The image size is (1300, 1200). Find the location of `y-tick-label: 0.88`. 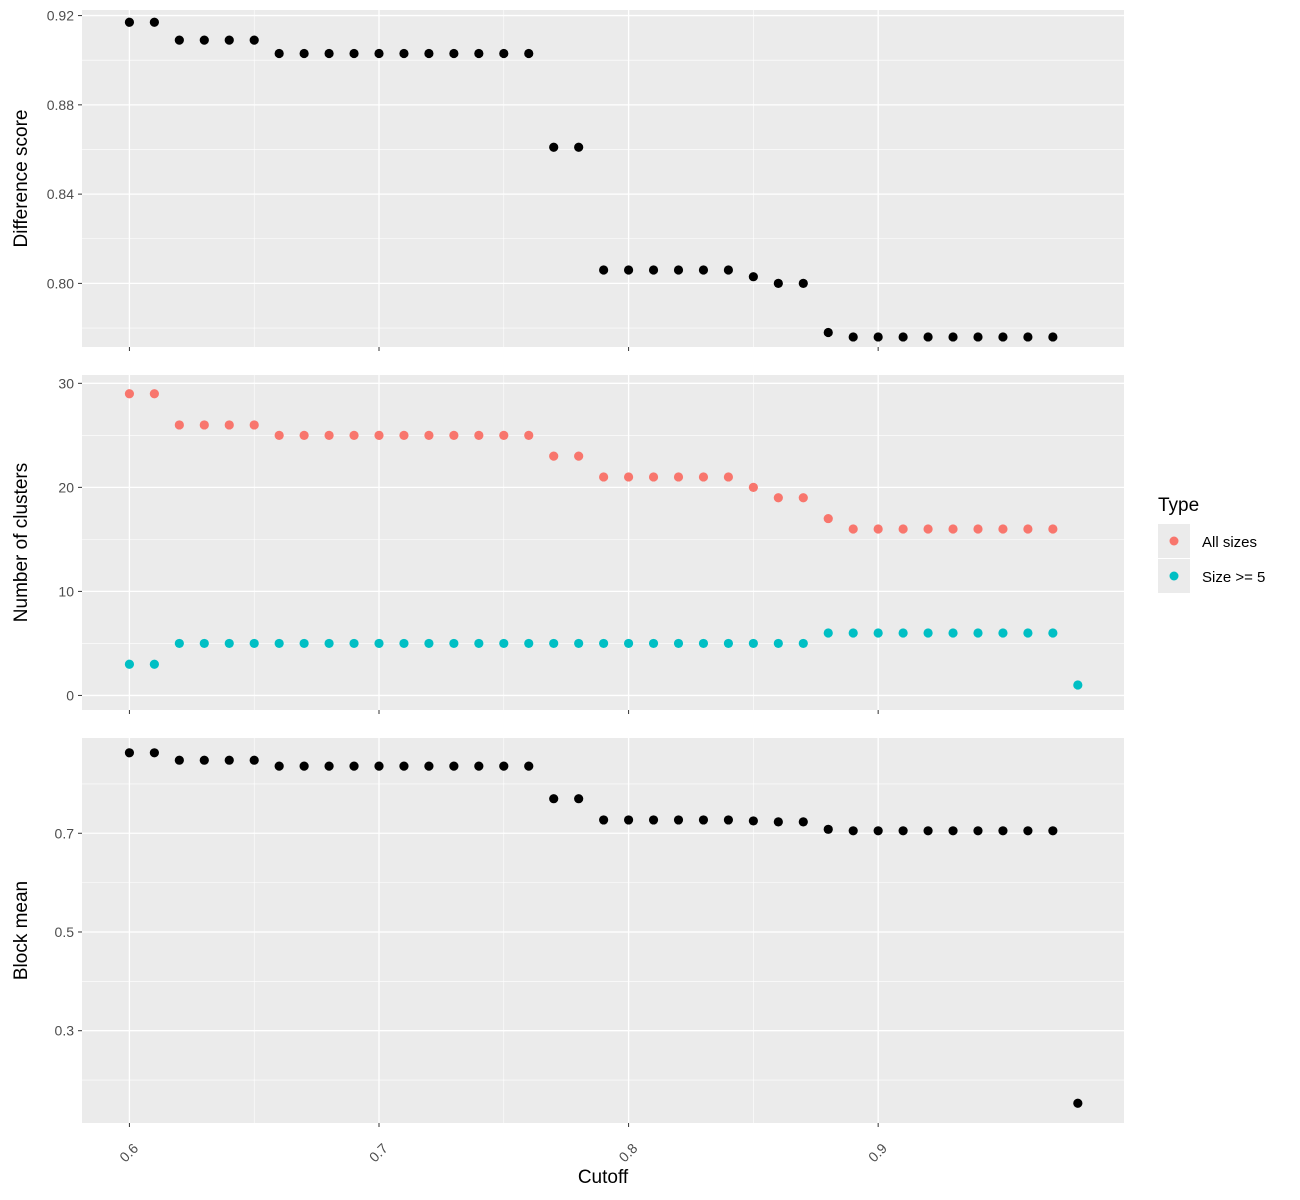

y-tick-label: 0.88 is located at coordinates (60, 105).